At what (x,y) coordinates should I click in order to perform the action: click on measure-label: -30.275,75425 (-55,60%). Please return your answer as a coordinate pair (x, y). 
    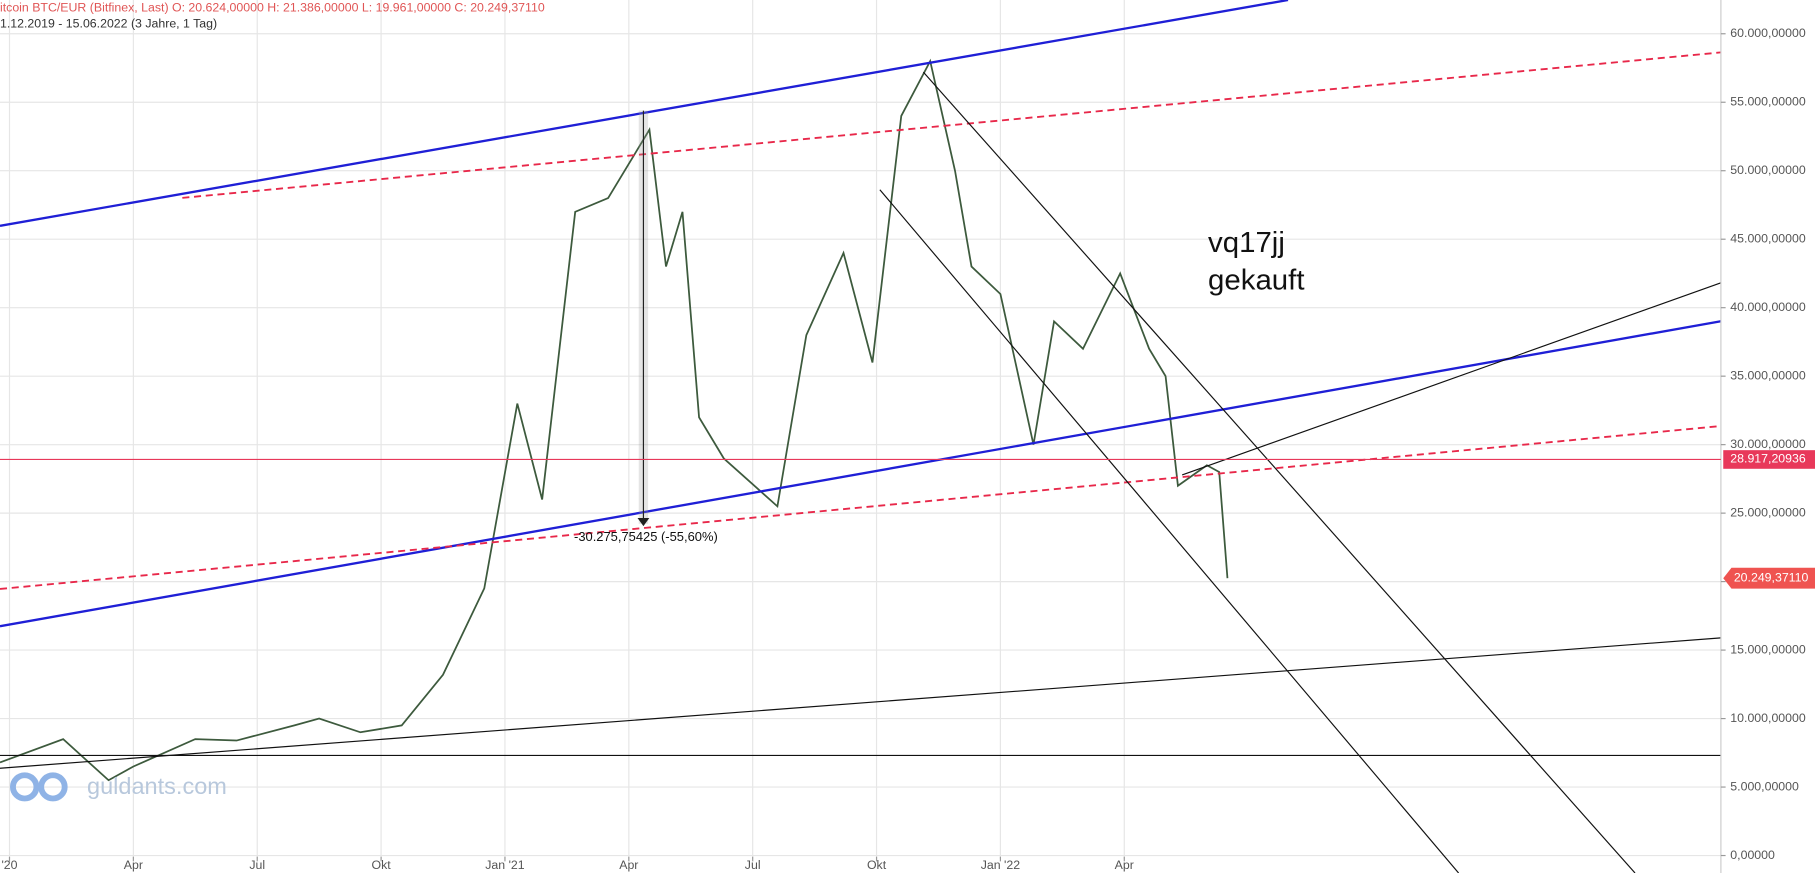
    Looking at the image, I should click on (646, 536).